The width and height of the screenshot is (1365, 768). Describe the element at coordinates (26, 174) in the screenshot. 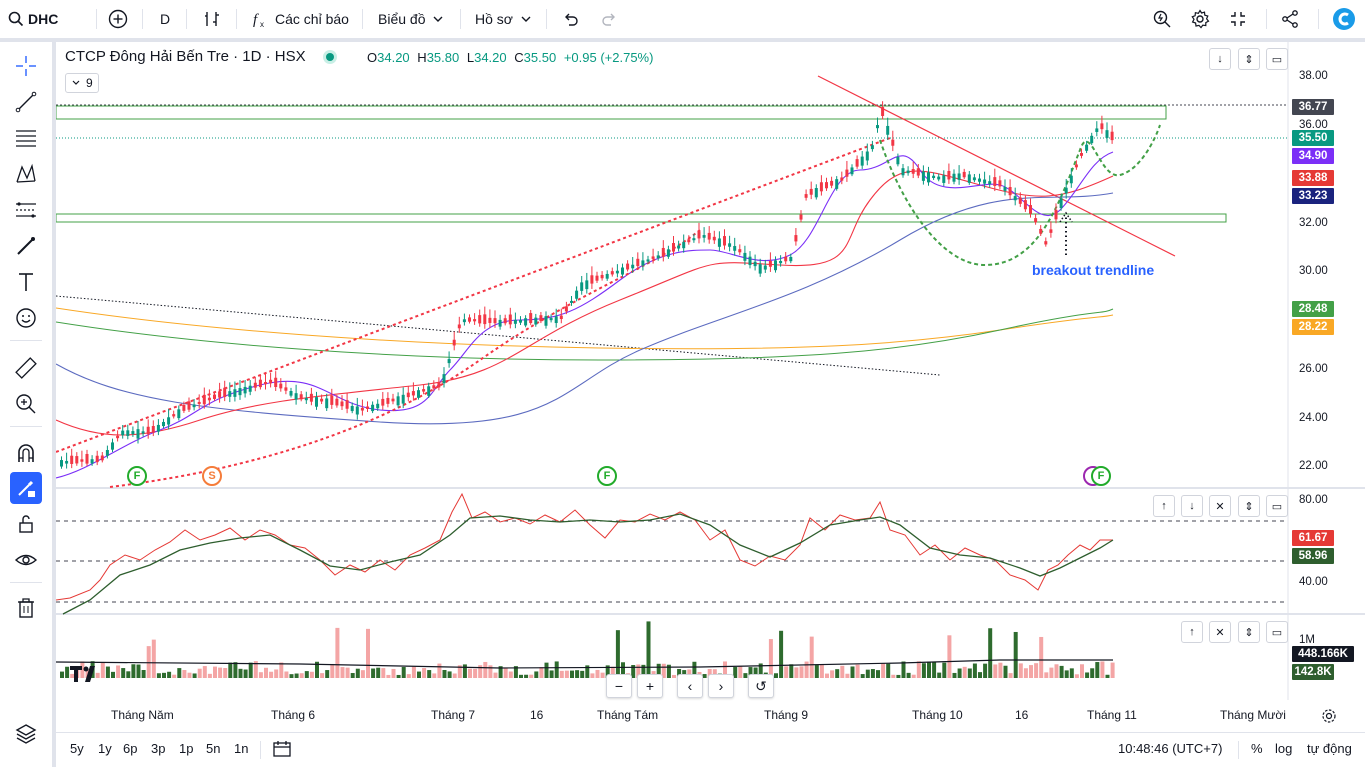

I see `pattern-tool` at that location.